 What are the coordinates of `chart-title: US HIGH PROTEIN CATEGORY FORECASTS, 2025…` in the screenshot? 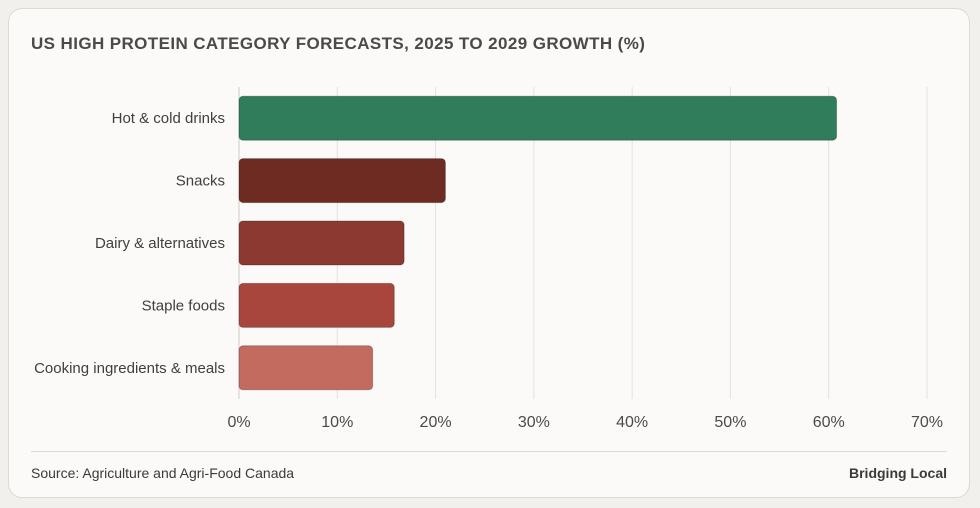 It's located at (338, 43).